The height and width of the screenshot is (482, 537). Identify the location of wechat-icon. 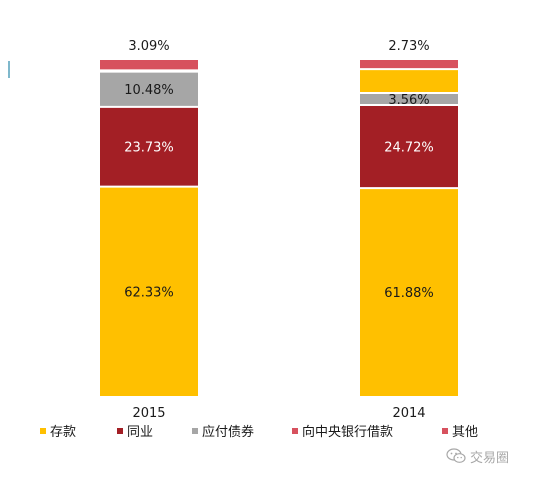
(456, 455).